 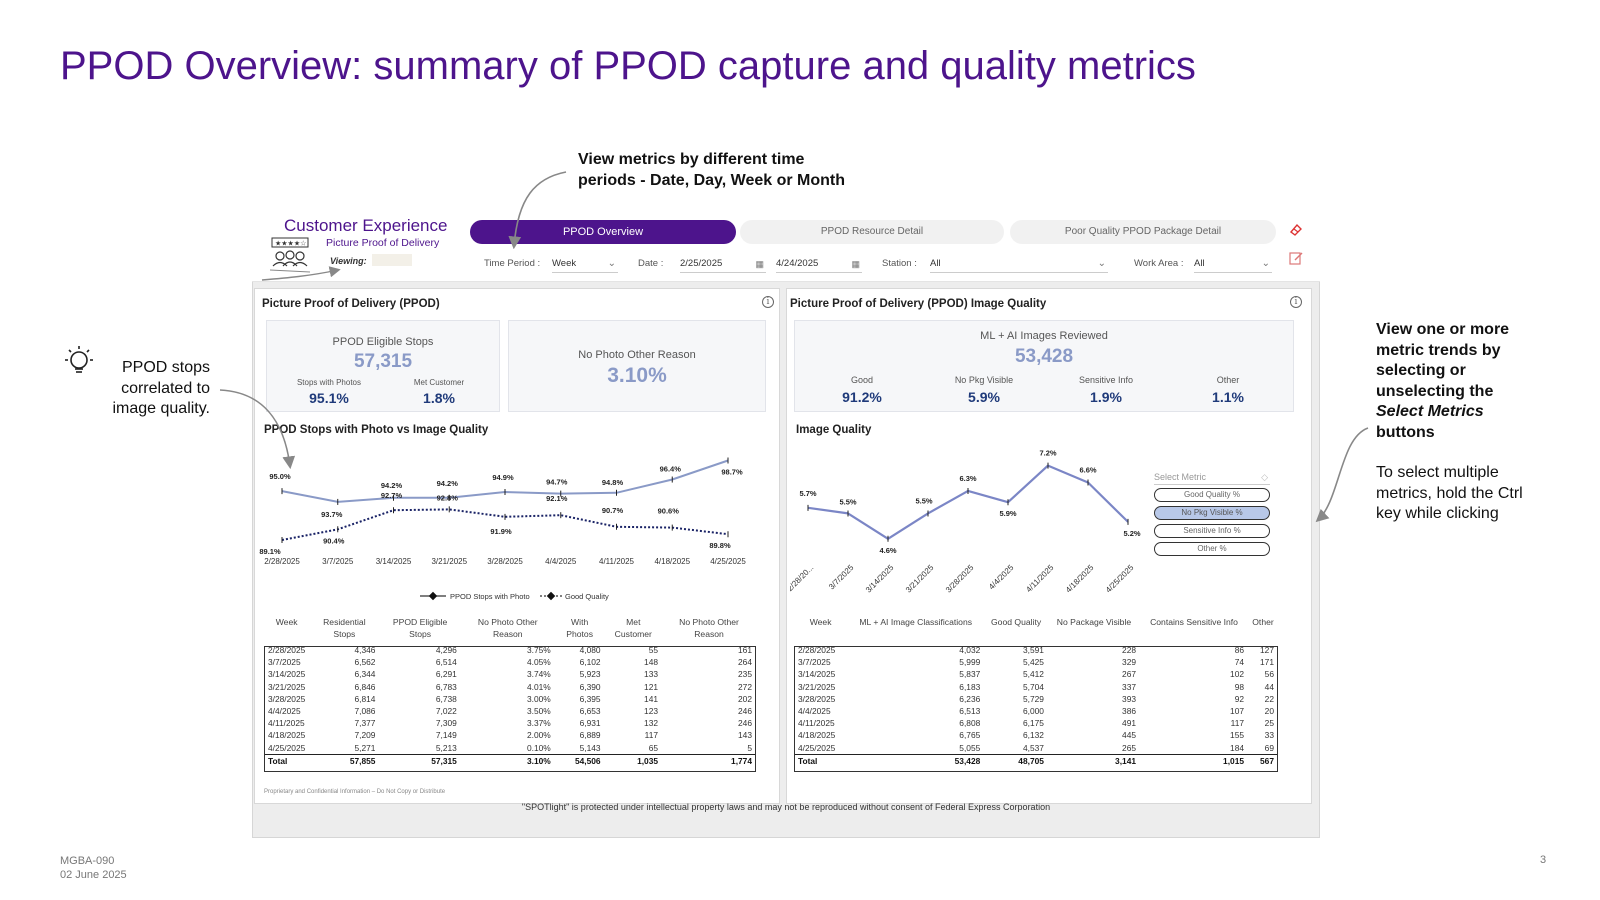 I want to click on table-row: 2/28/2025 4,032 3,591 228 86 127, so click(x=1036, y=650).